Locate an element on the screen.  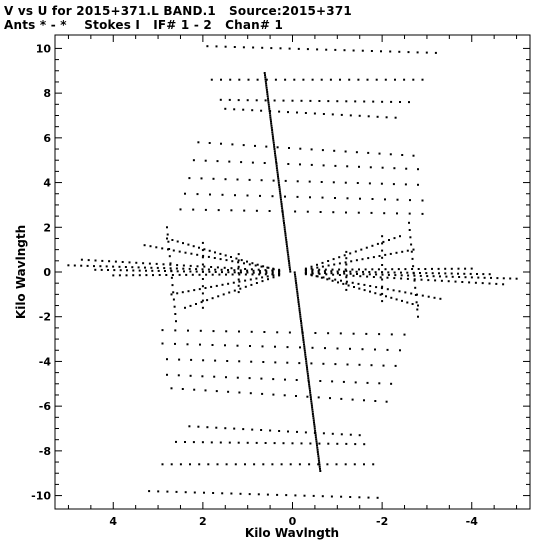
y-tick-label: -4 is located at coordinates (45, 361).